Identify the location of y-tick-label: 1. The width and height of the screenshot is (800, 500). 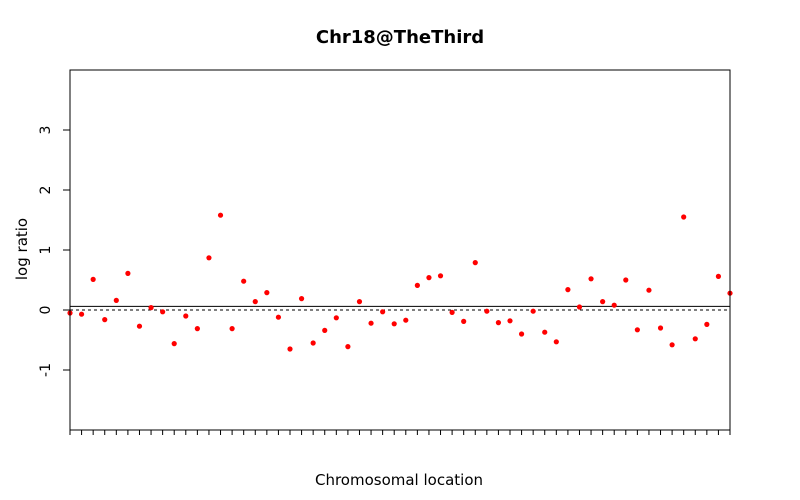
(46, 250).